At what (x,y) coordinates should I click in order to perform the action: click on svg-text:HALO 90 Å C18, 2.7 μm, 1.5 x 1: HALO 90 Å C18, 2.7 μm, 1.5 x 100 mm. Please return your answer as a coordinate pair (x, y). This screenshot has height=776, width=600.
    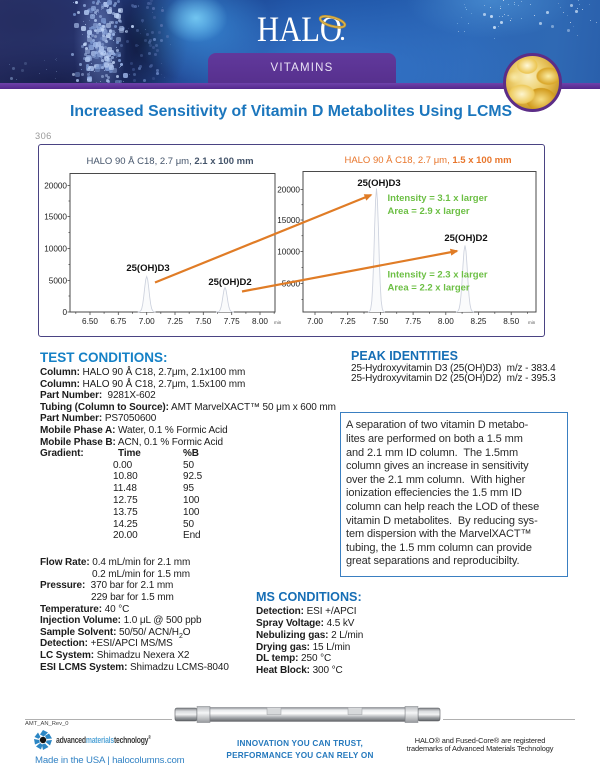
    Looking at the image, I should click on (427, 160).